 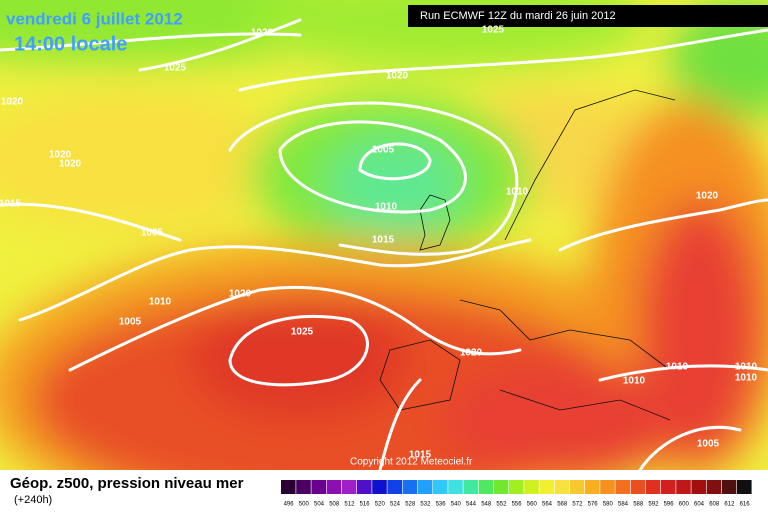 I want to click on scale-label: 608, so click(x=714, y=505).